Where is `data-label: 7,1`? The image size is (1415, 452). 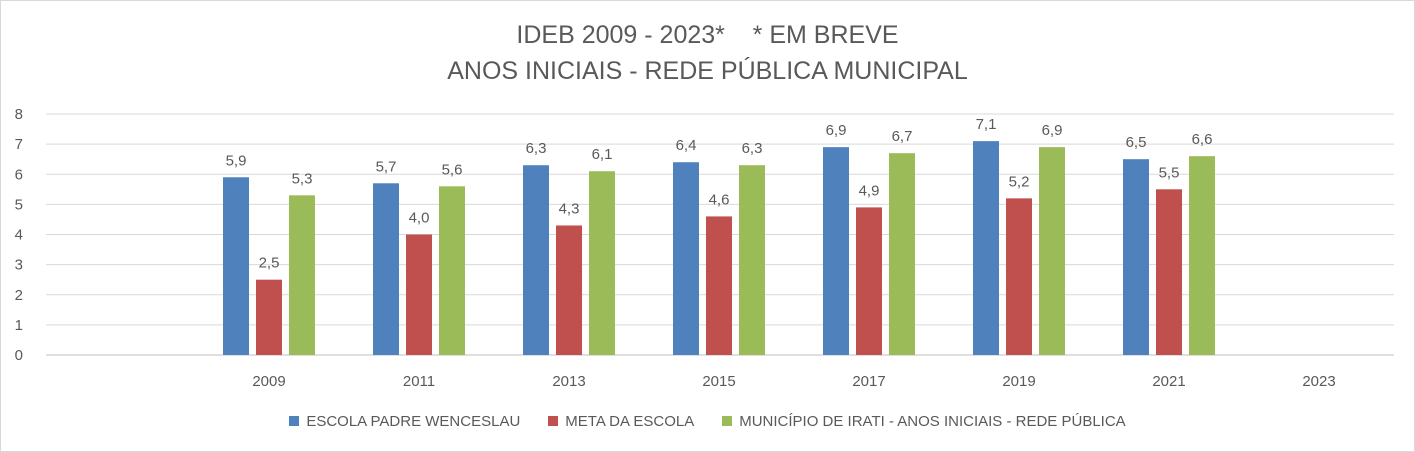
data-label: 7,1 is located at coordinates (986, 124).